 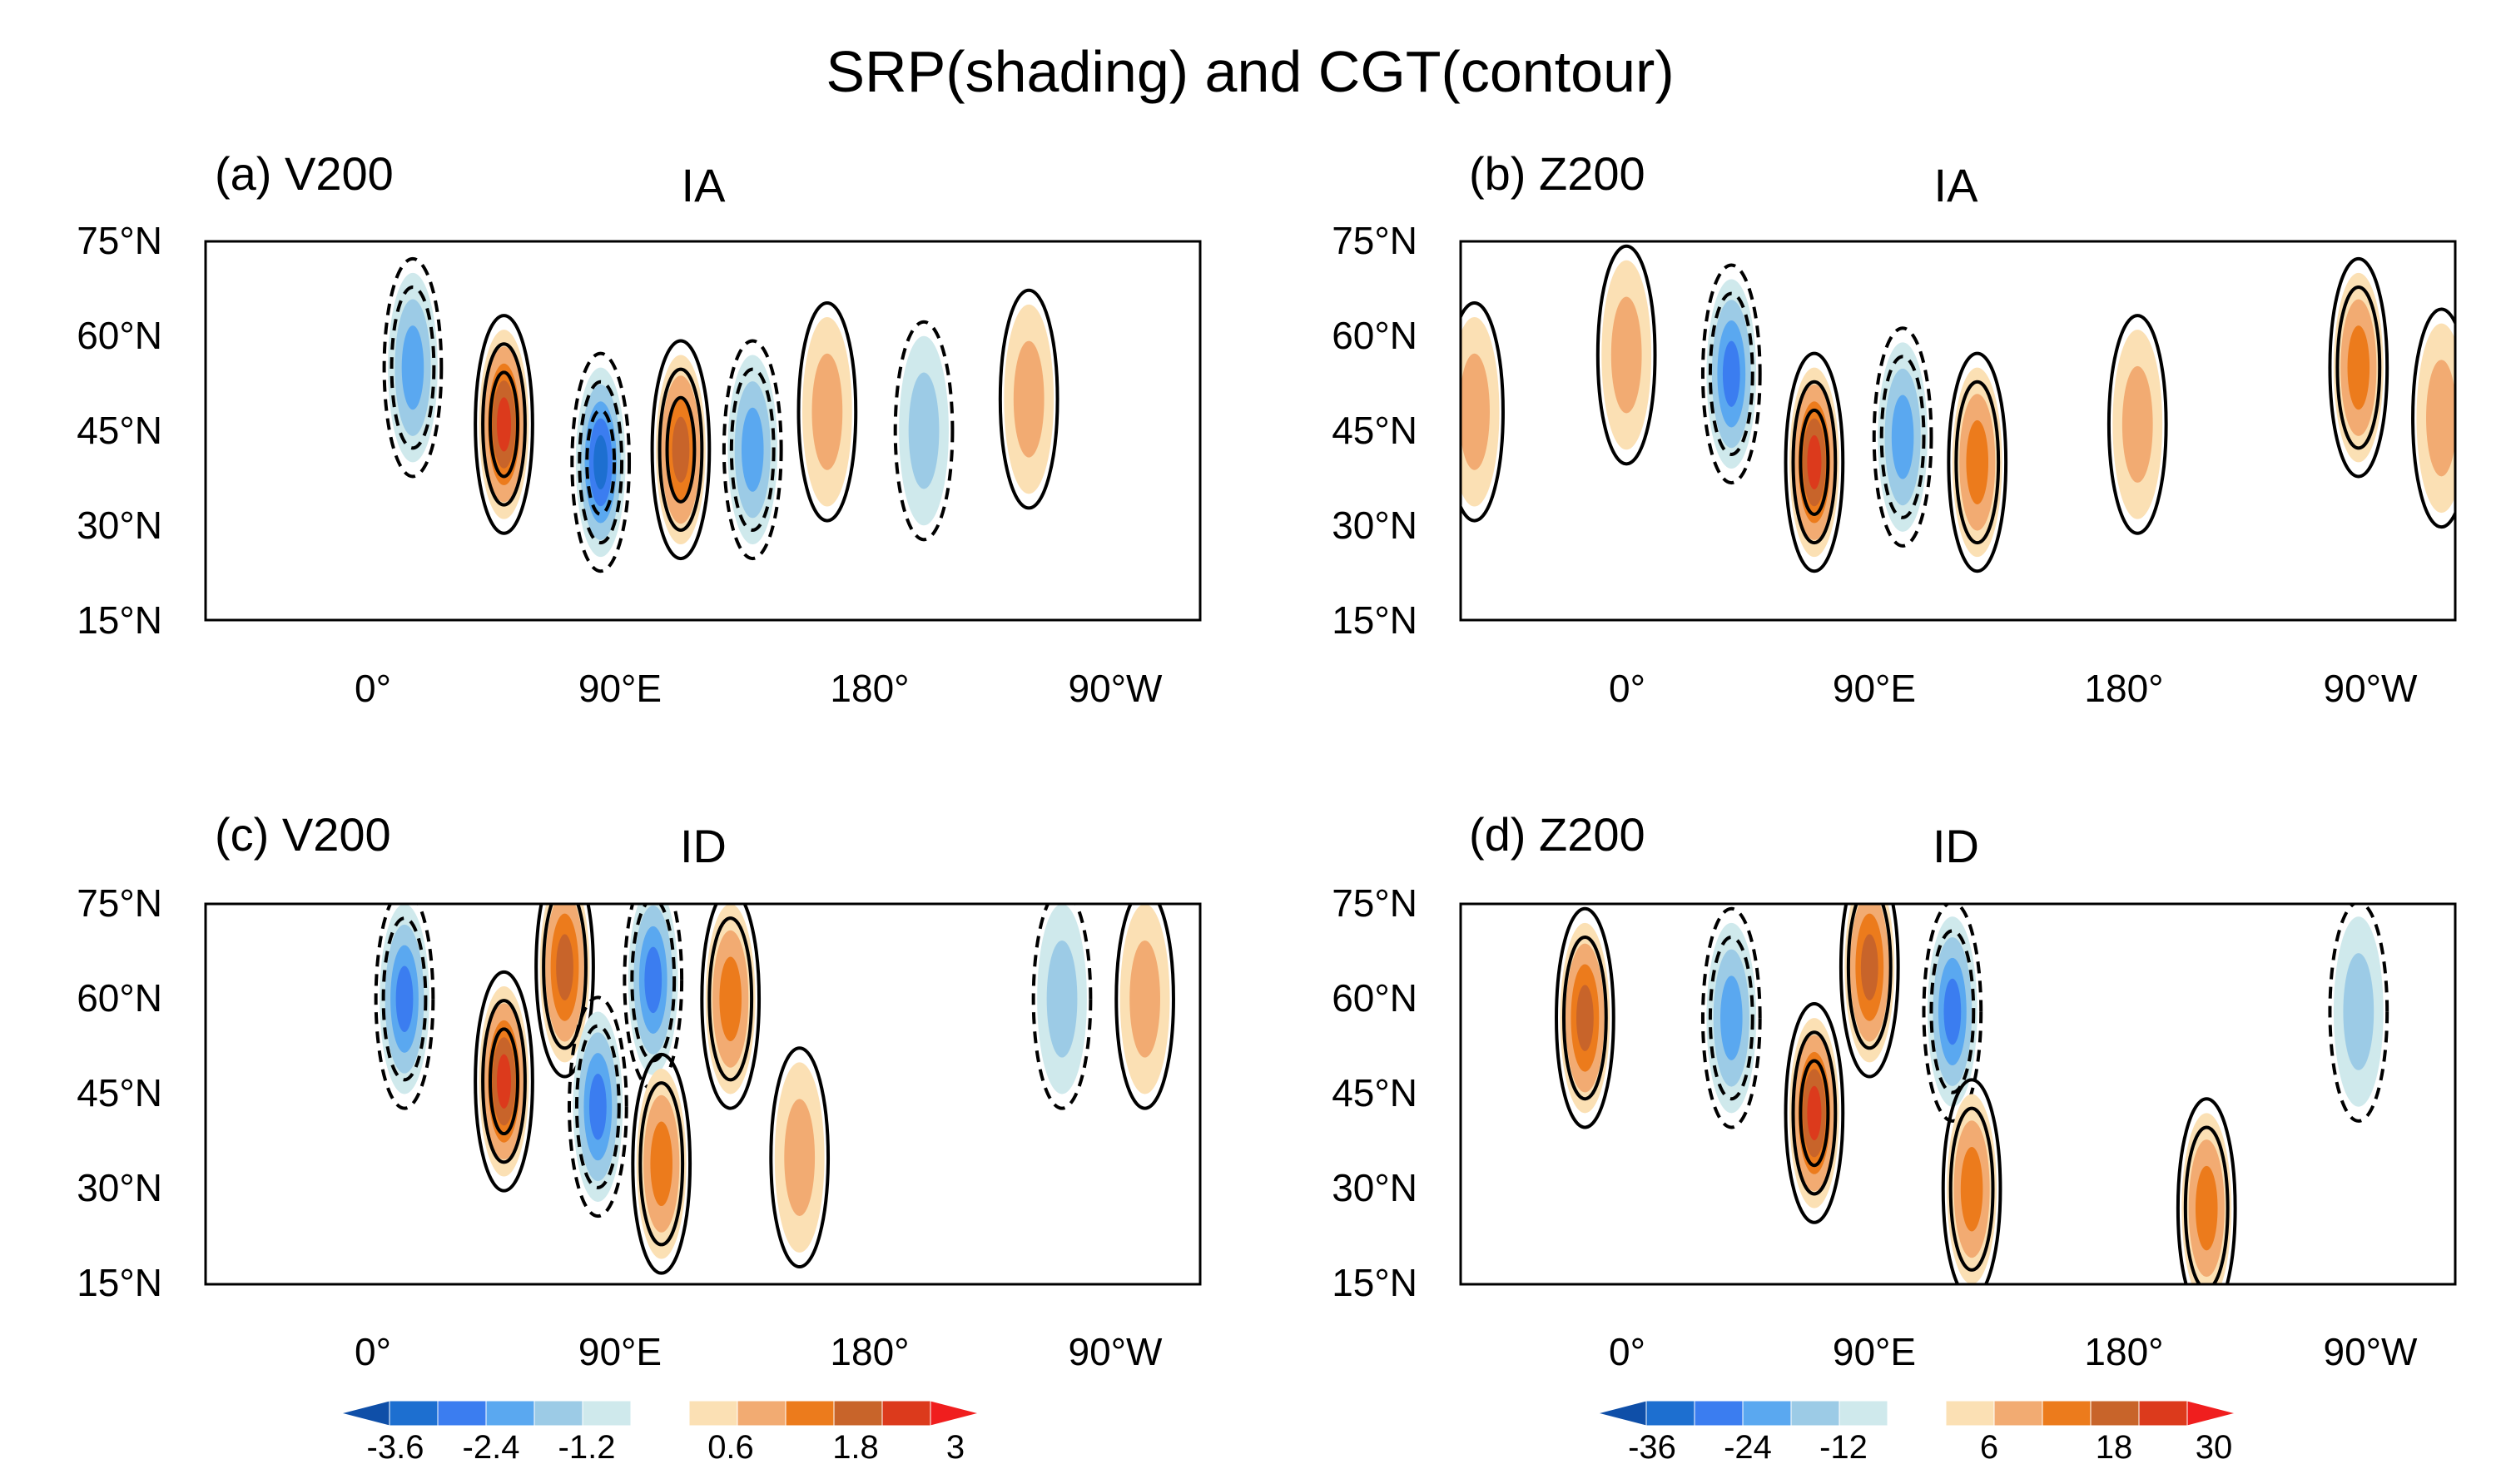 I want to click on colorbar-z200-label-3: -12, so click(x=1843, y=1447).